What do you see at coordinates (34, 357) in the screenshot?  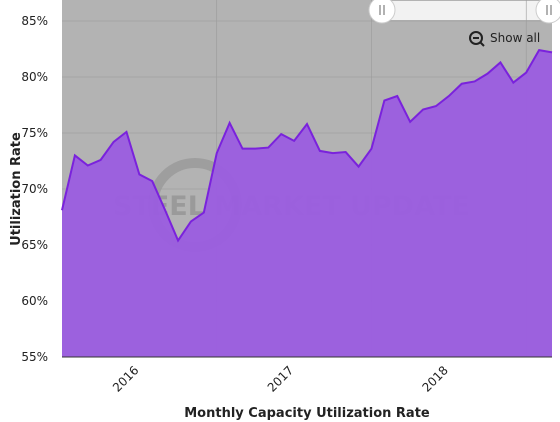 I see `y-tick-label: 55%` at bounding box center [34, 357].